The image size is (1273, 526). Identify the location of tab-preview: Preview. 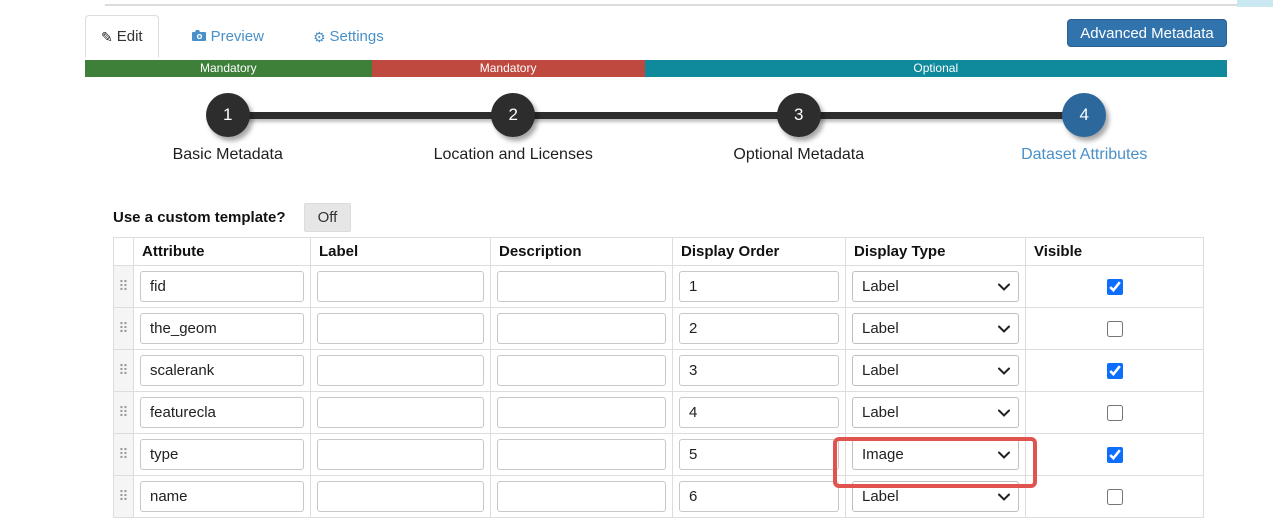
(228, 36).